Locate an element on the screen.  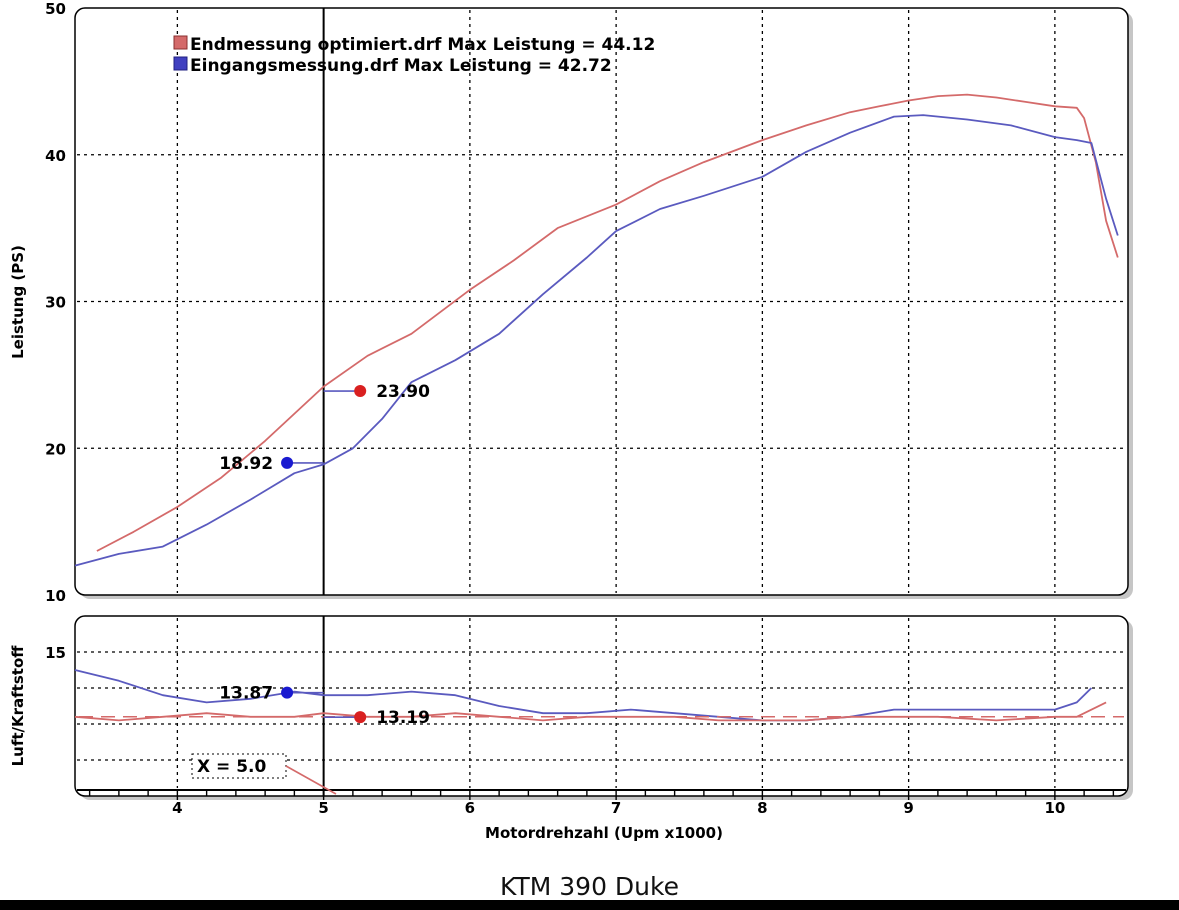
bottom-y-ticks: 15 is located at coordinates (55, 653).